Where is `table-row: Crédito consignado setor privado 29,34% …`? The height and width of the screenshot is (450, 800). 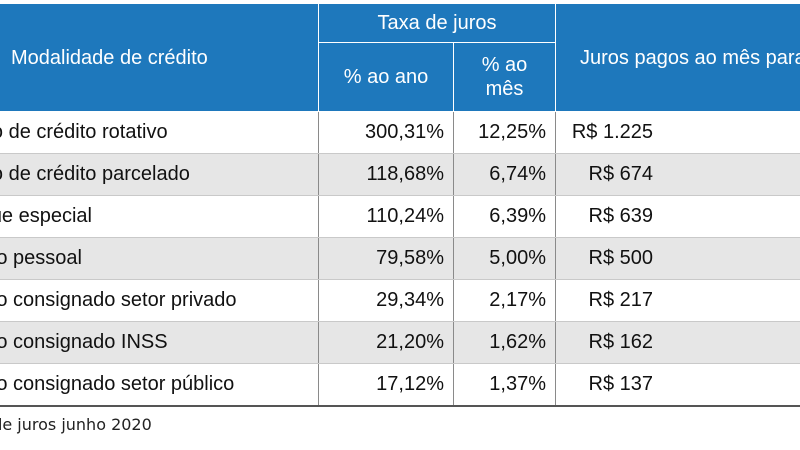 table-row: Crédito consignado setor privado 29,34% … is located at coordinates (400, 300).